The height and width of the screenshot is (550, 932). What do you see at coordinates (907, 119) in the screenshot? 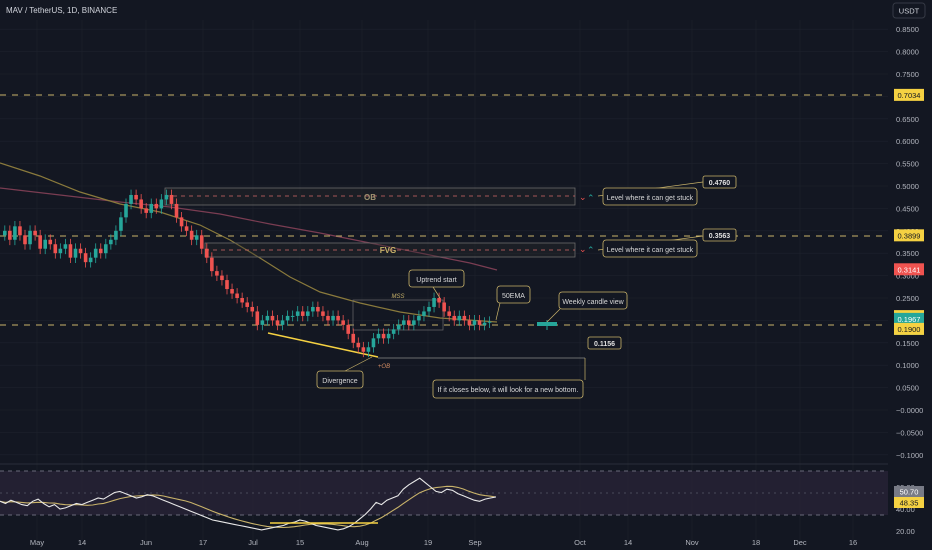
I see `price-tick-label: 0.6500` at bounding box center [907, 119].